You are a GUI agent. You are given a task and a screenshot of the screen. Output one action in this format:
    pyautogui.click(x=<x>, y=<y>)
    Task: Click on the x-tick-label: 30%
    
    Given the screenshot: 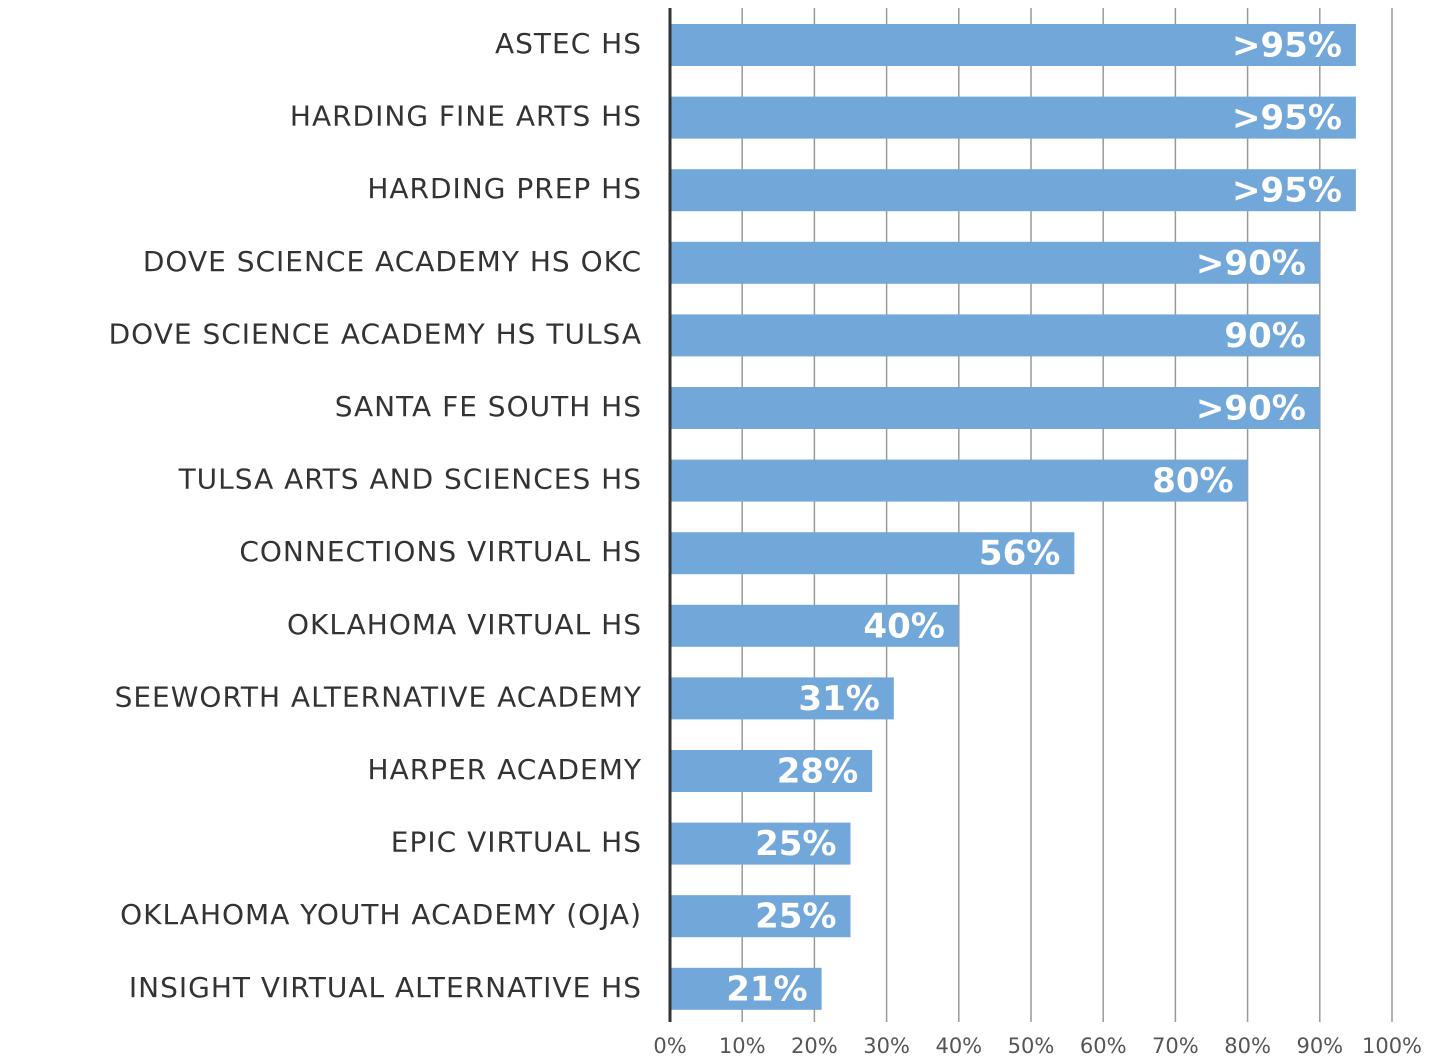 What is the action you would take?
    pyautogui.click(x=886, y=1046)
    